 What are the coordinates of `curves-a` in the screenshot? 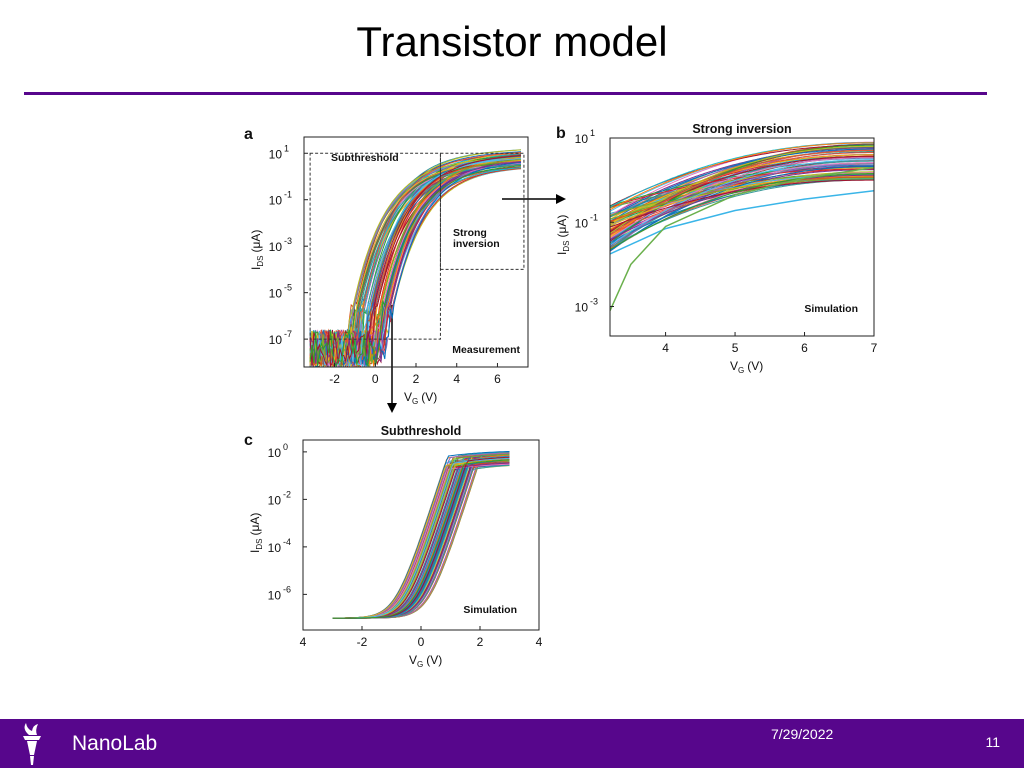 It's located at (415, 258).